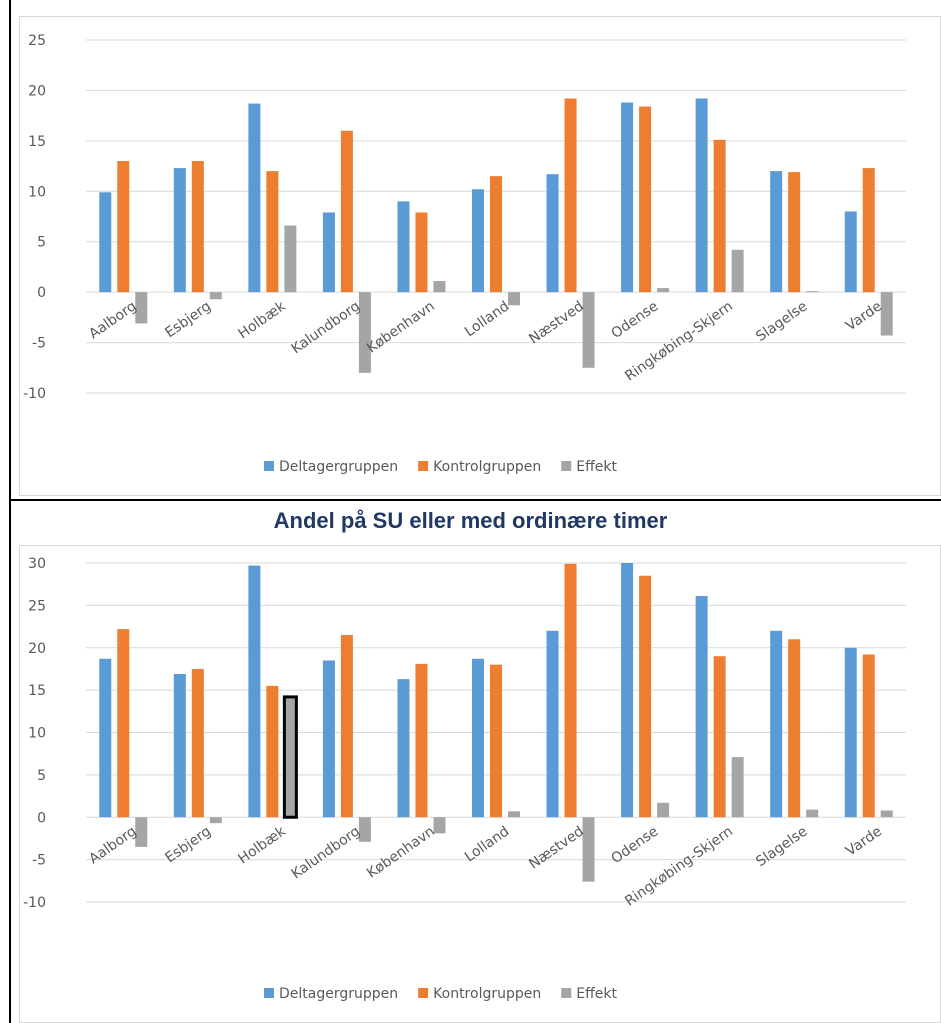  What do you see at coordinates (470, 520) in the screenshot?
I see `chart-title: Andel på SU eller med ordinære timer` at bounding box center [470, 520].